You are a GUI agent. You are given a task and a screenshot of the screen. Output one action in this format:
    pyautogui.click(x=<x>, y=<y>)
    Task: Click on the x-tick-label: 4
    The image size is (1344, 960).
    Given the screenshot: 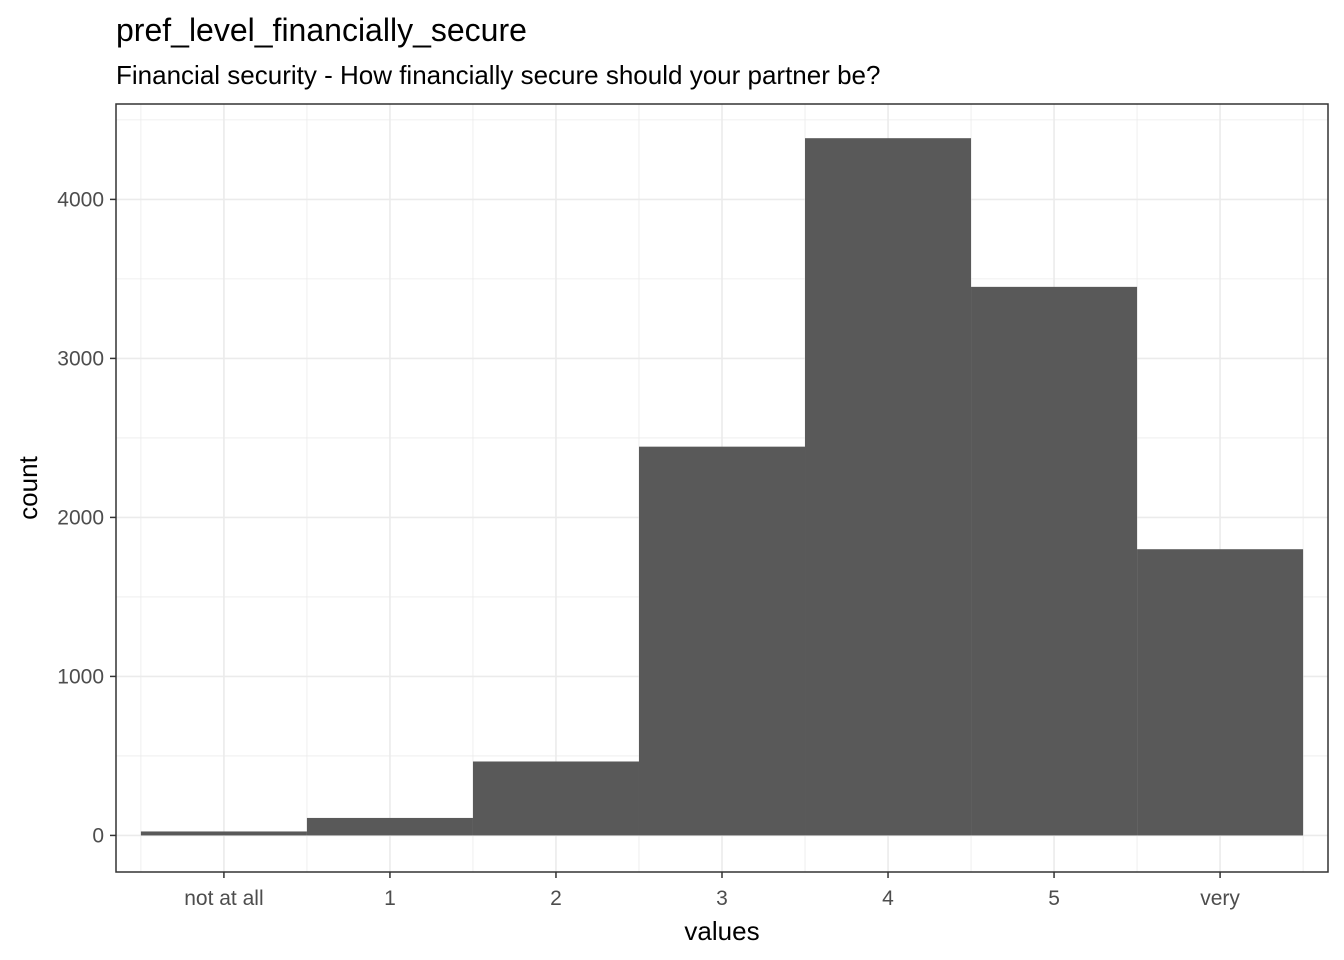 What is the action you would take?
    pyautogui.click(x=888, y=898)
    